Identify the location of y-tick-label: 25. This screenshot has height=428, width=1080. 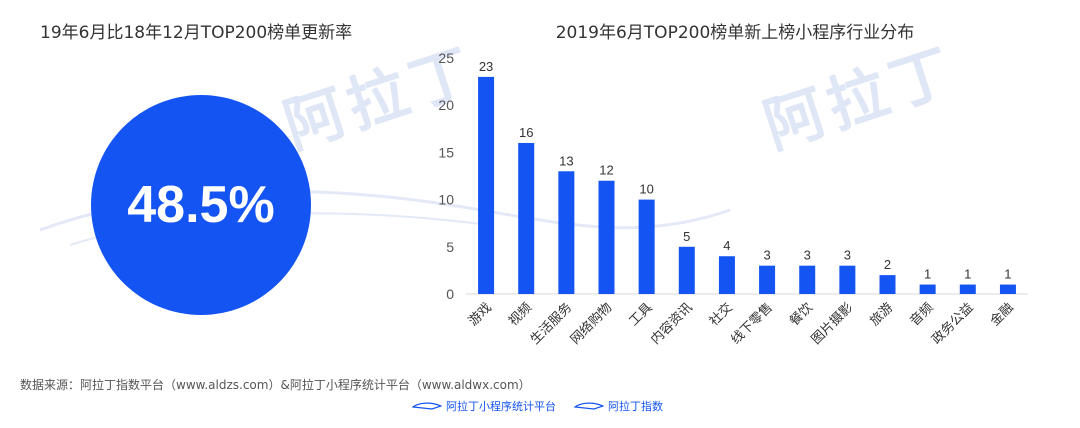
(446, 58).